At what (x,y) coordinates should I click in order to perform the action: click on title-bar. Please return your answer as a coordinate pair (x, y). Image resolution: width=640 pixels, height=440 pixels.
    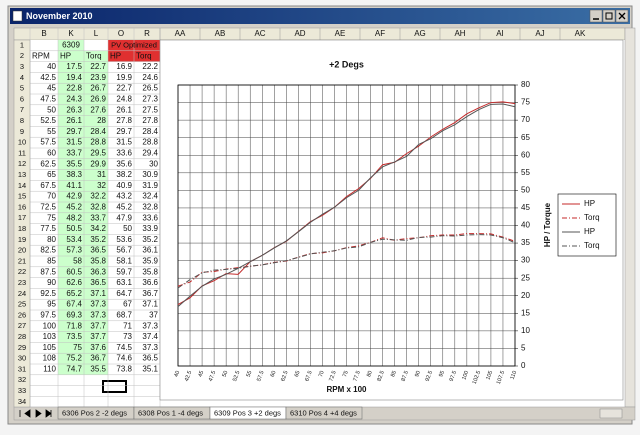
    Looking at the image, I should click on (320, 16).